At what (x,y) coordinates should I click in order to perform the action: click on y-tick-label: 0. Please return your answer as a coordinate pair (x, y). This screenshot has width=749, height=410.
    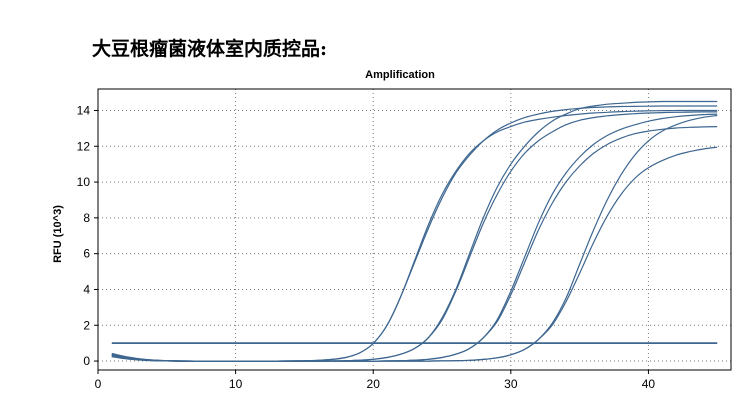
    Looking at the image, I should click on (86, 361).